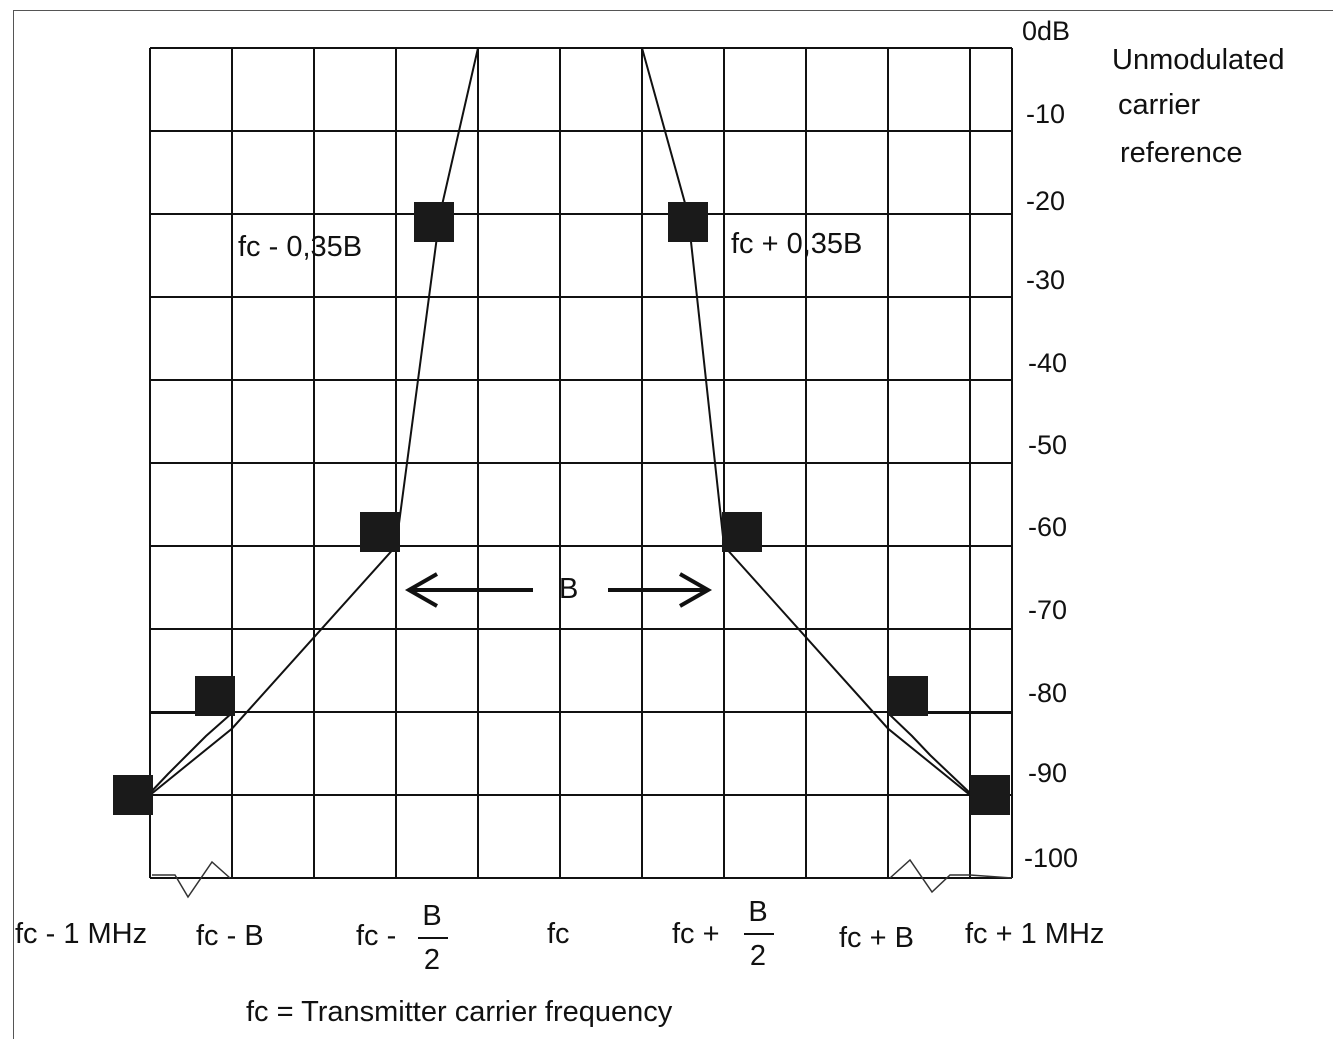 This screenshot has width=1334, height=1039. I want to click on y-tick-40: -40, so click(1048, 363).